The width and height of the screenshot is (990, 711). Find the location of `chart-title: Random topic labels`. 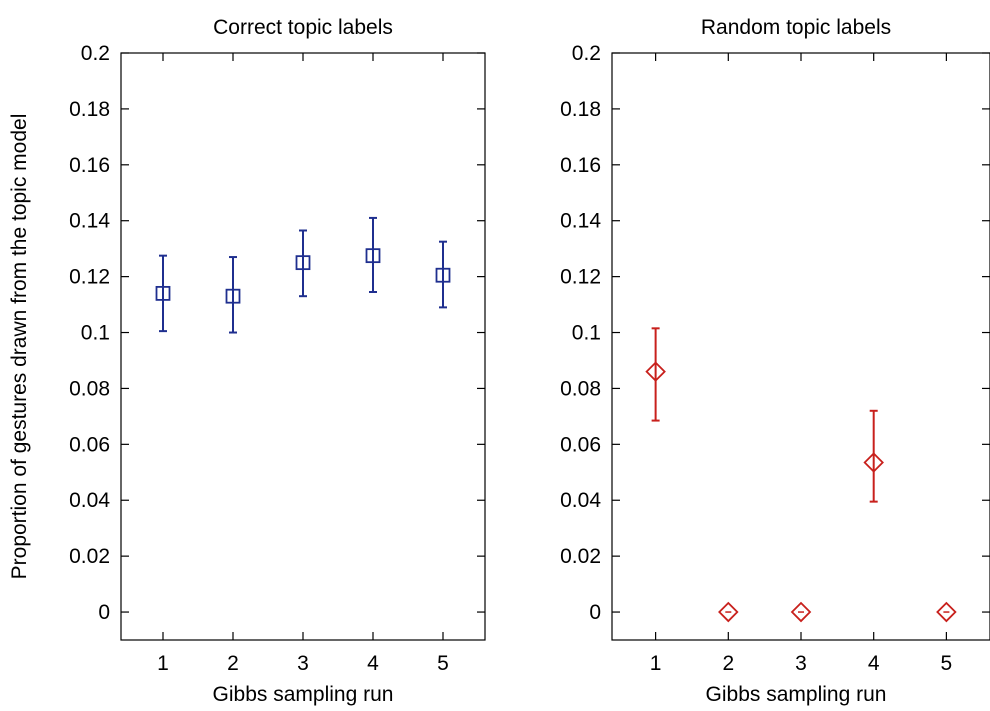

chart-title: Random topic labels is located at coordinates (796, 27).